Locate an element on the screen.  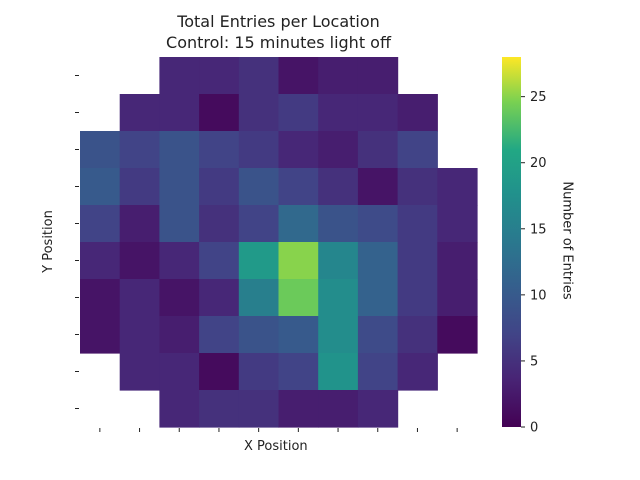
colorbar-tick-label: 5 is located at coordinates (534, 361).